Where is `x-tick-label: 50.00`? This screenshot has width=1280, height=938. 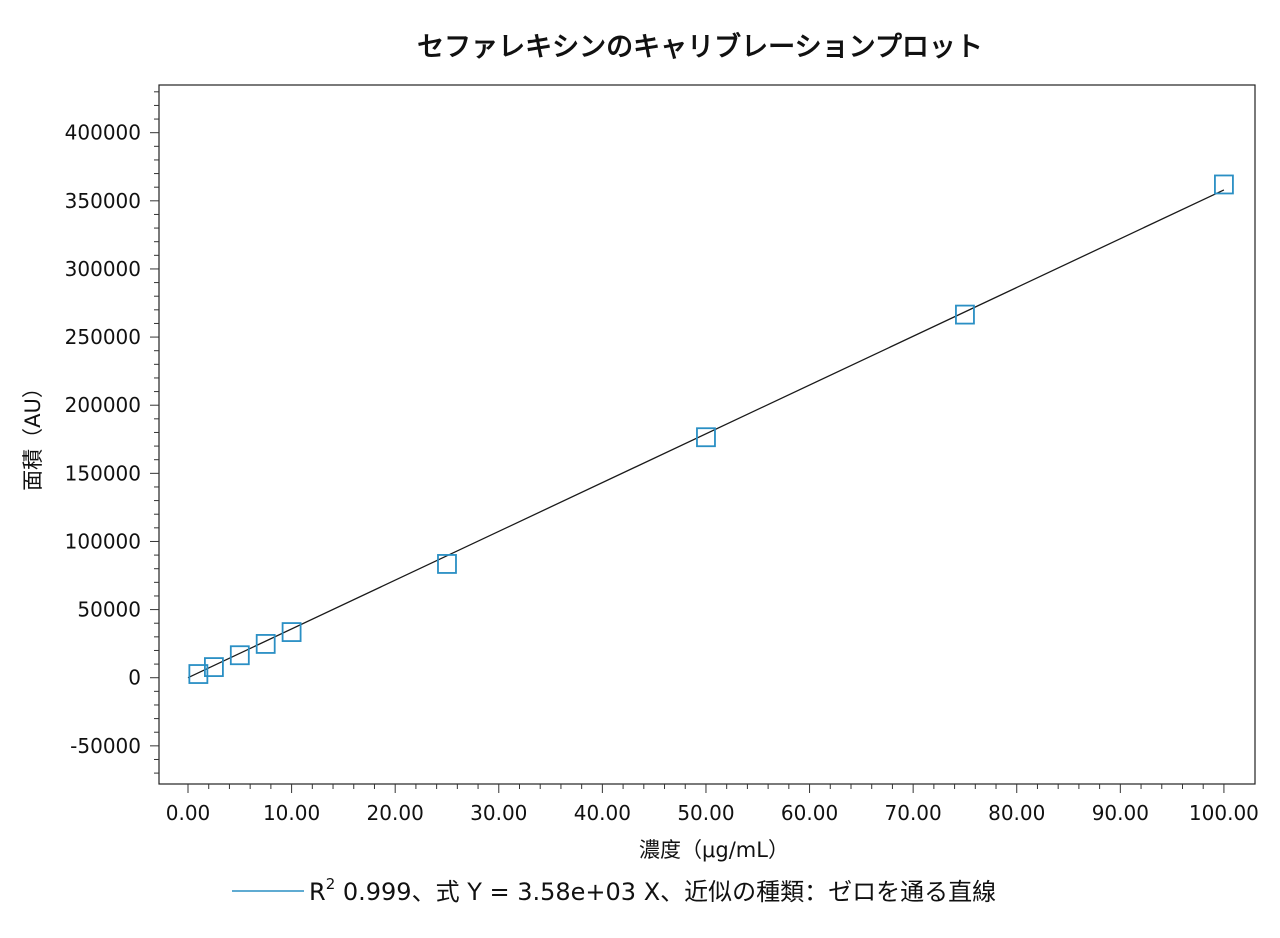
x-tick-label: 50.00 is located at coordinates (705, 813).